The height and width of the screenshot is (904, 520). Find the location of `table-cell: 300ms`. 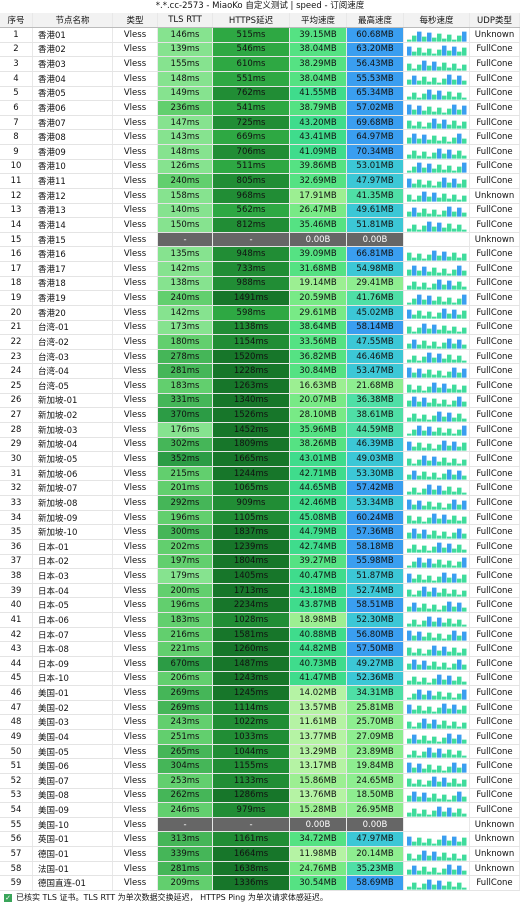

table-cell: 300ms is located at coordinates (185, 532).